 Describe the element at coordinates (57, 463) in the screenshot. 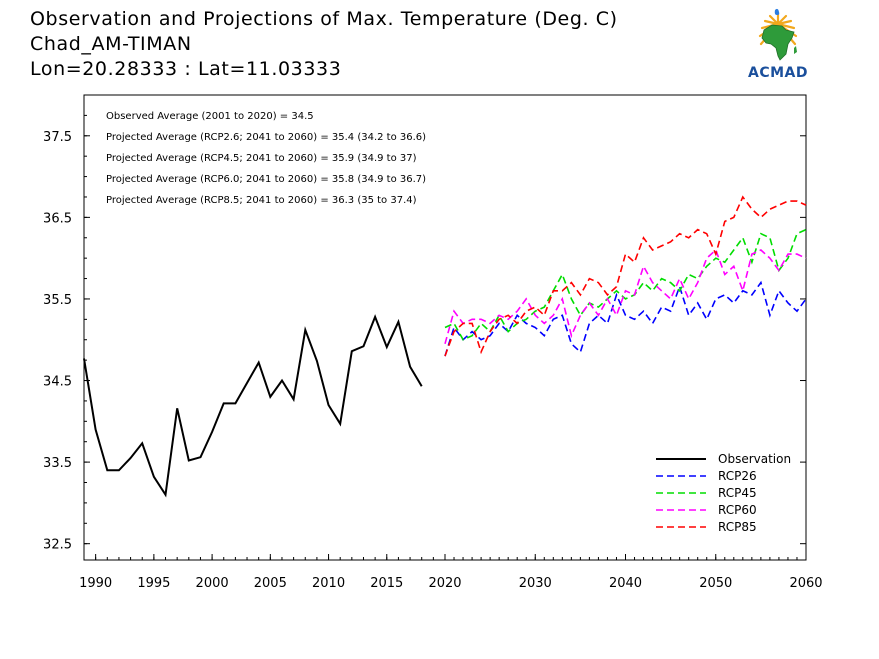

I see `y-tick-label: 33.5` at that location.